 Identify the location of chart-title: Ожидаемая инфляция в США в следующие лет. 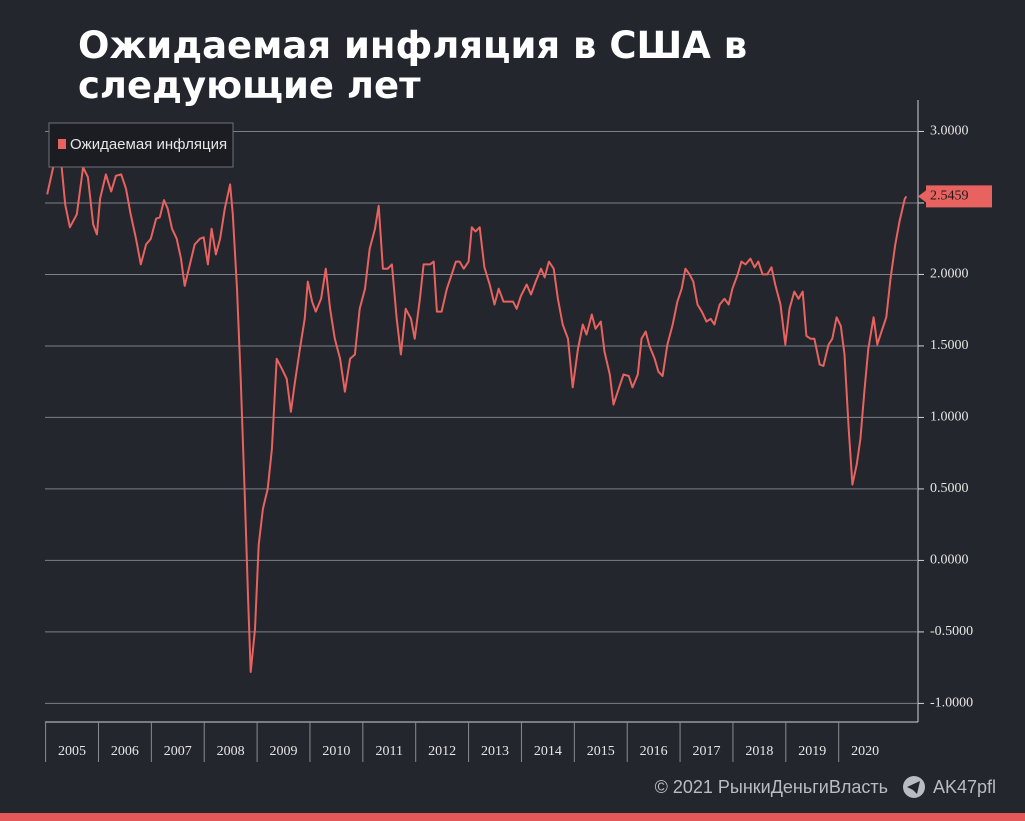
(413, 65).